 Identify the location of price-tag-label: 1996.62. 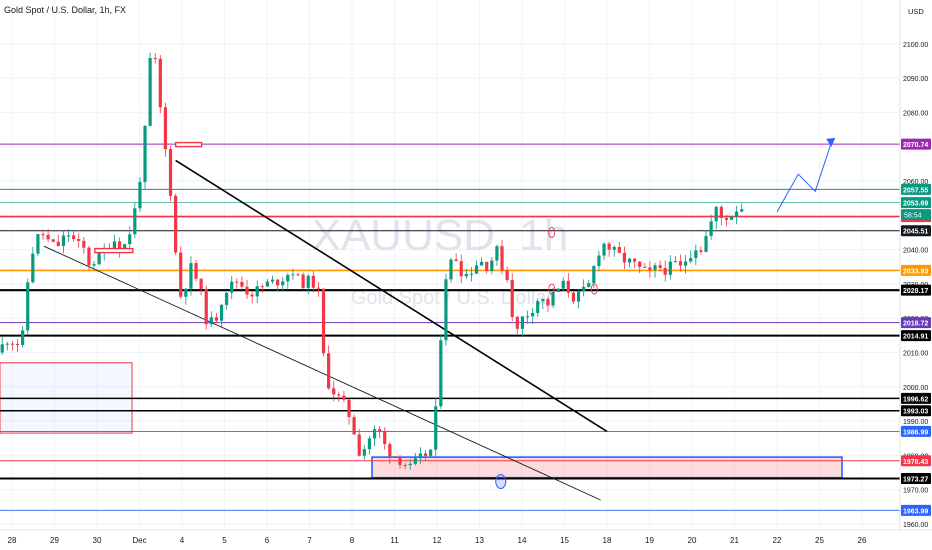
(915, 399).